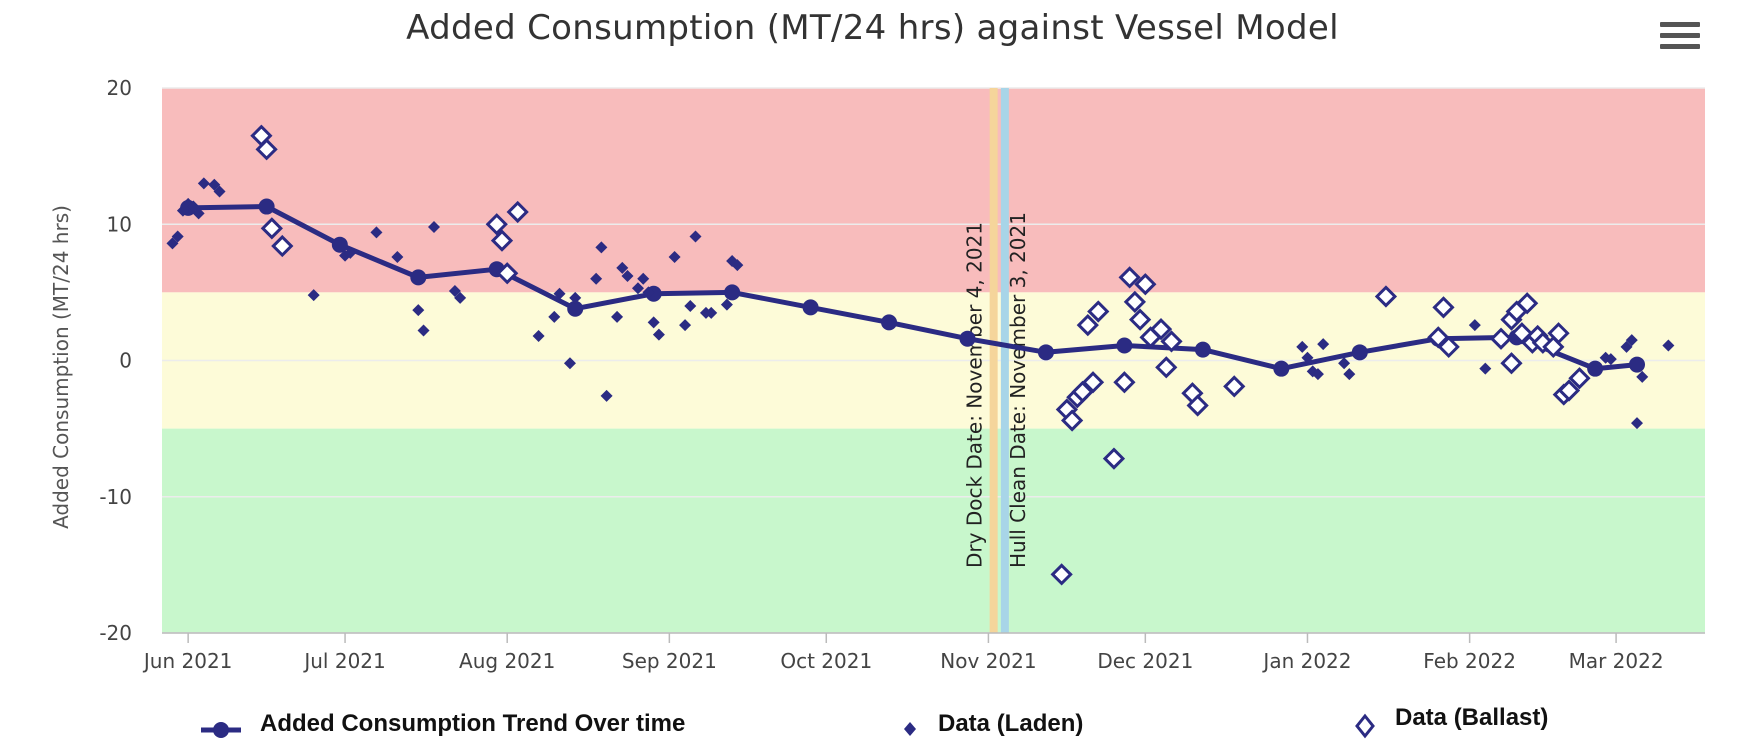  Describe the element at coordinates (1616, 661) in the screenshot. I see `x-tick-label: Mar 2022` at that location.